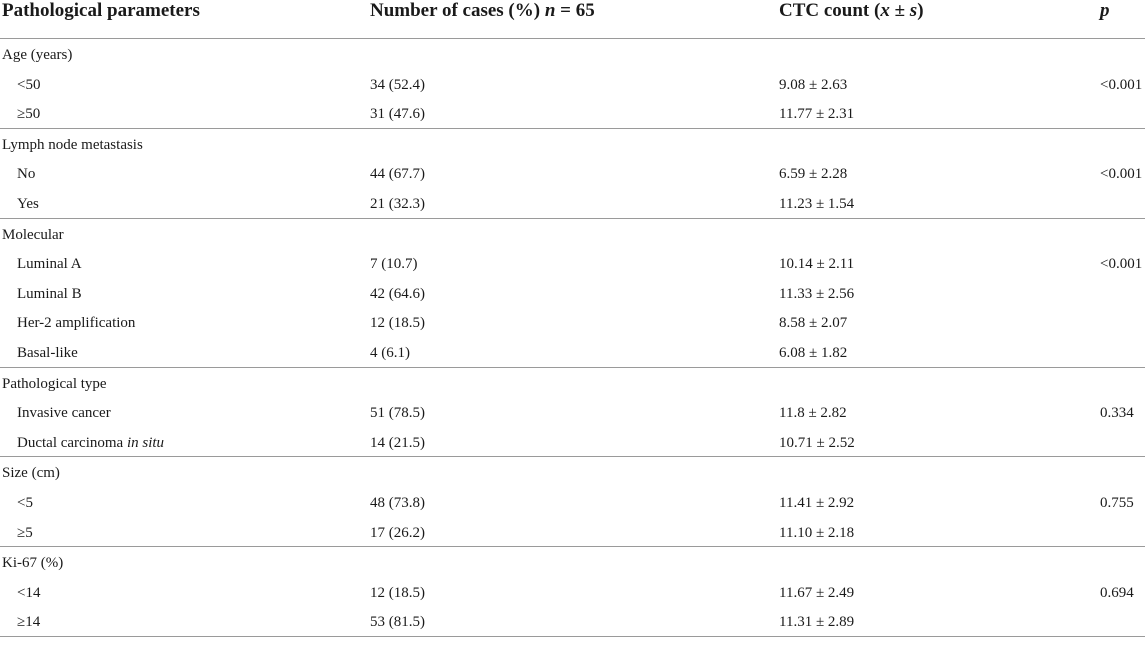 The width and height of the screenshot is (1145, 653). What do you see at coordinates (572, 383) in the screenshot?
I see `group-header-row: Pathological type` at bounding box center [572, 383].